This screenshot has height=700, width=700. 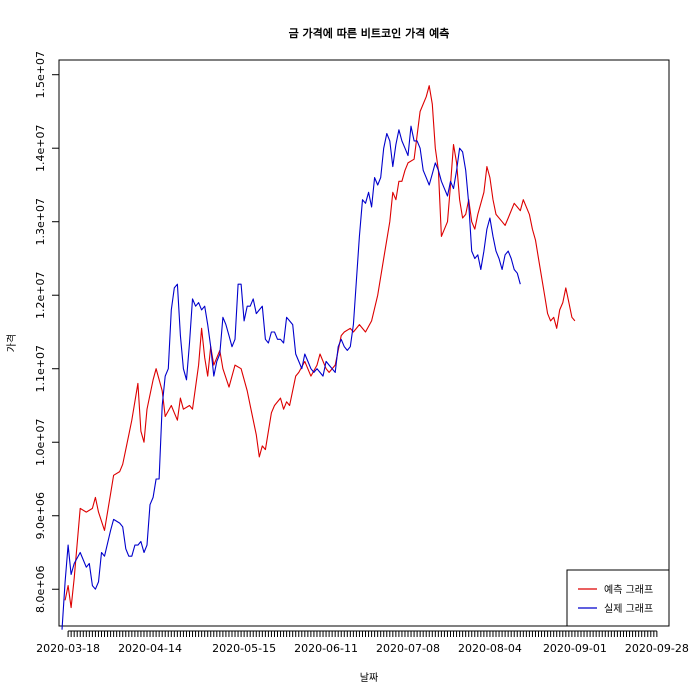 I want to click on x-tick-label: 2020-06-11, so click(x=326, y=648).